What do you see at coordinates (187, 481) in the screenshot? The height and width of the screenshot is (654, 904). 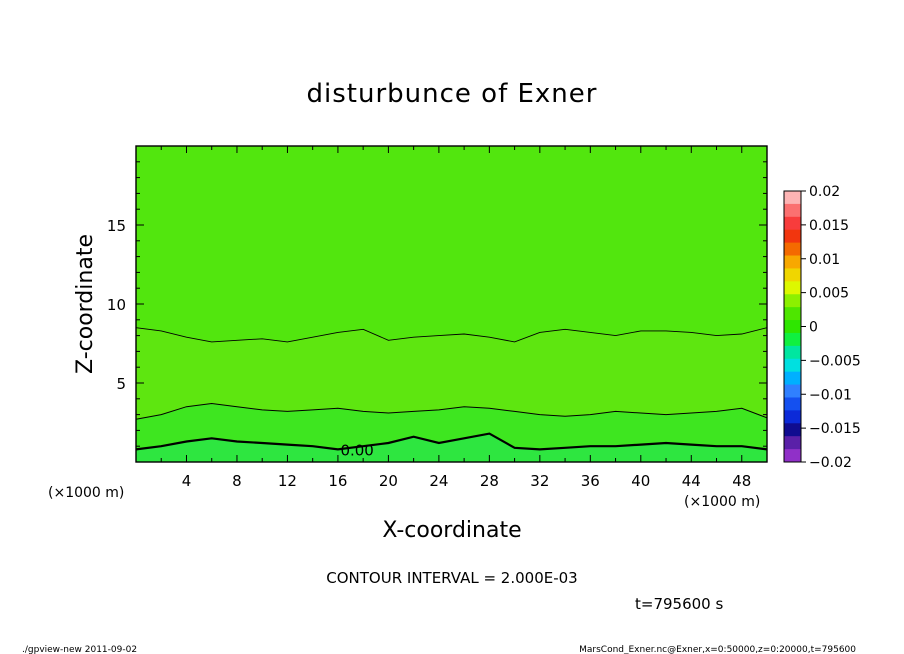 I see `x-tick-label: 4` at bounding box center [187, 481].